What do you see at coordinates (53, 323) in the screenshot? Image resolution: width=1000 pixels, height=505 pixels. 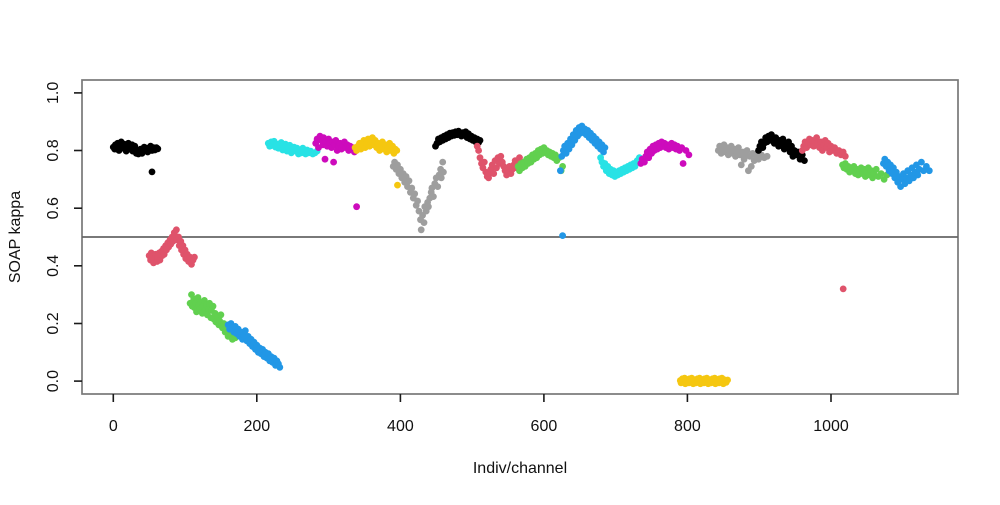 I see `y-tick-label: 0.2` at bounding box center [53, 323].